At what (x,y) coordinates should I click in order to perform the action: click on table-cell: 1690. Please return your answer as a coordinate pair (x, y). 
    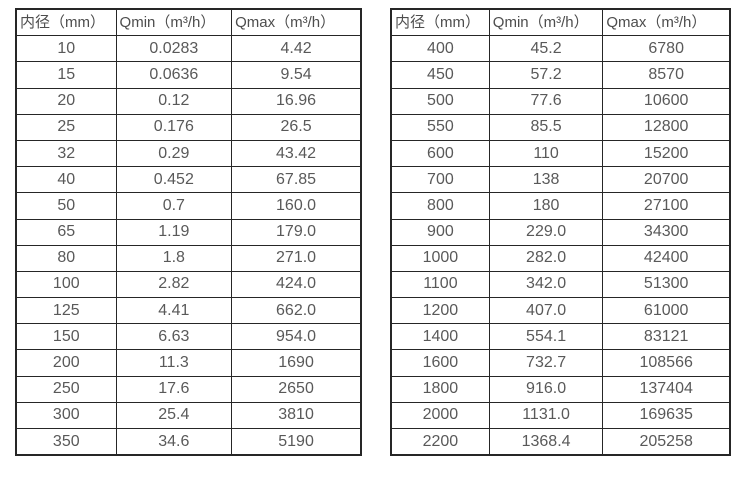
    Looking at the image, I should click on (296, 363).